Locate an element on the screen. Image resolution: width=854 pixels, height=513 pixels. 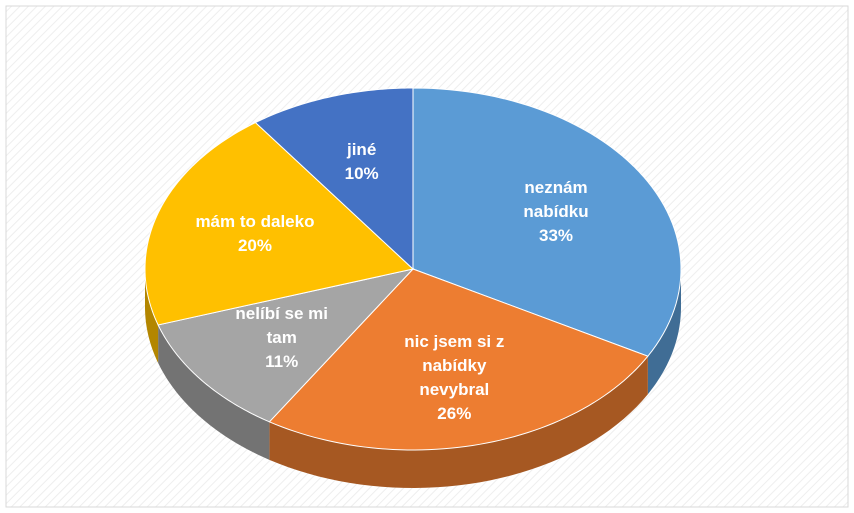
slice-name: jiné is located at coordinates (361, 150).